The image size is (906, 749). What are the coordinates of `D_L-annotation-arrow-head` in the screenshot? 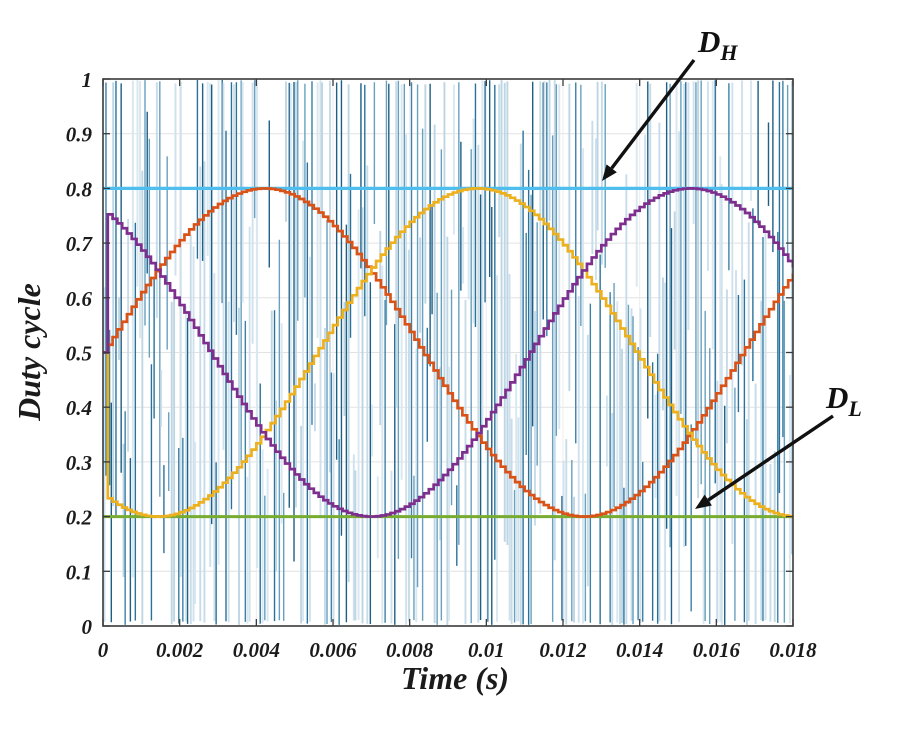 It's located at (703, 501).